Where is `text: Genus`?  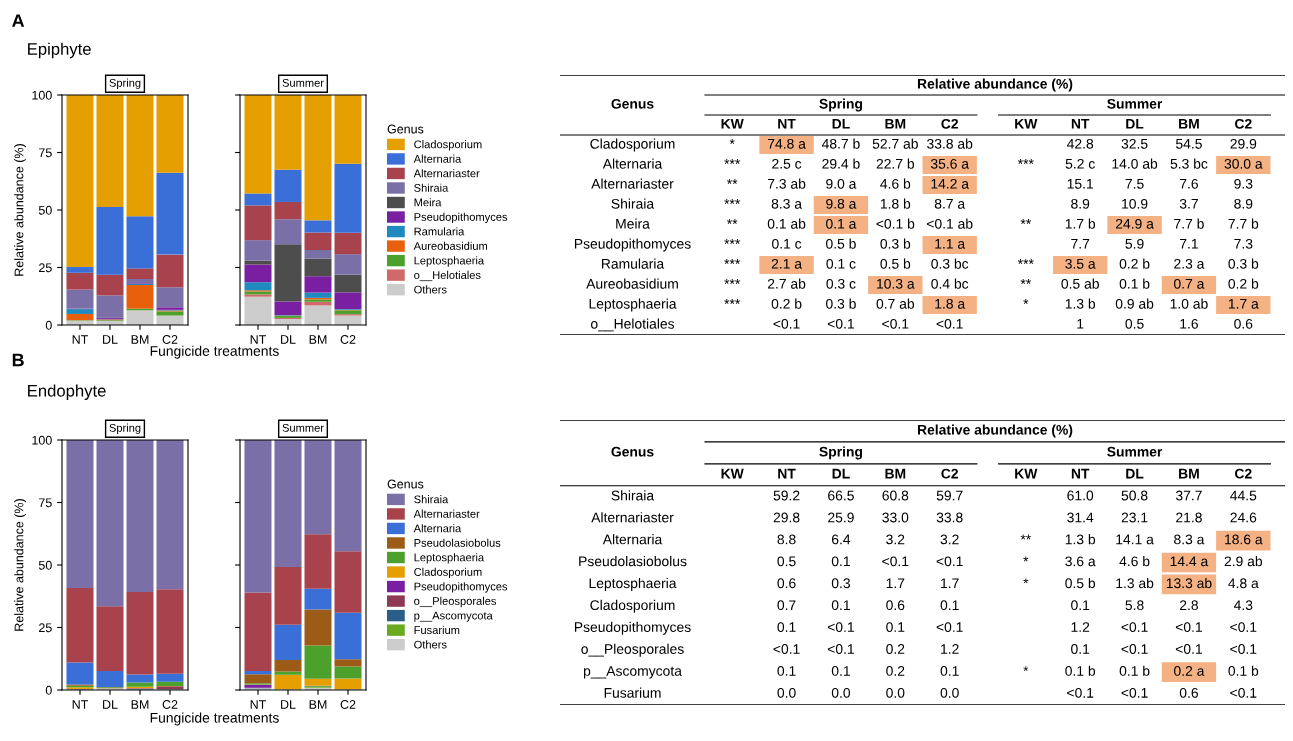 text: Genus is located at coordinates (632, 103).